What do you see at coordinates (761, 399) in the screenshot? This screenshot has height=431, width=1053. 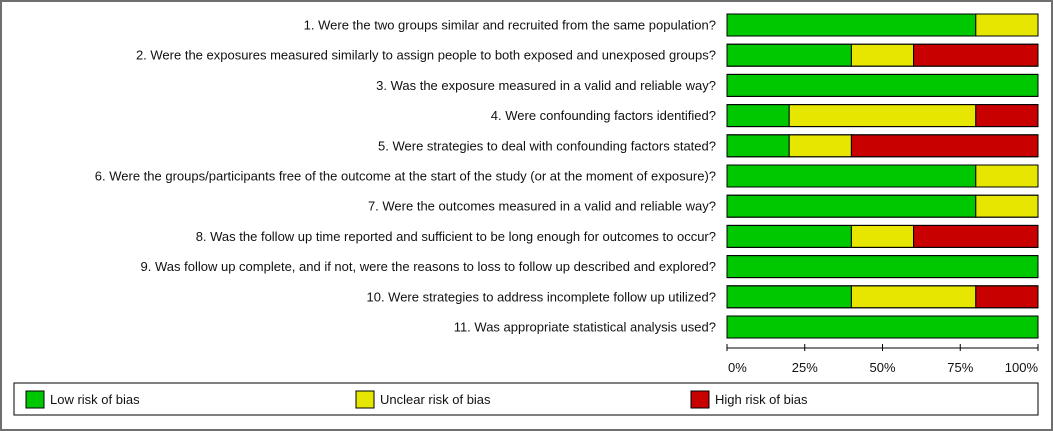 I see `legend-label: High risk of bias` at bounding box center [761, 399].